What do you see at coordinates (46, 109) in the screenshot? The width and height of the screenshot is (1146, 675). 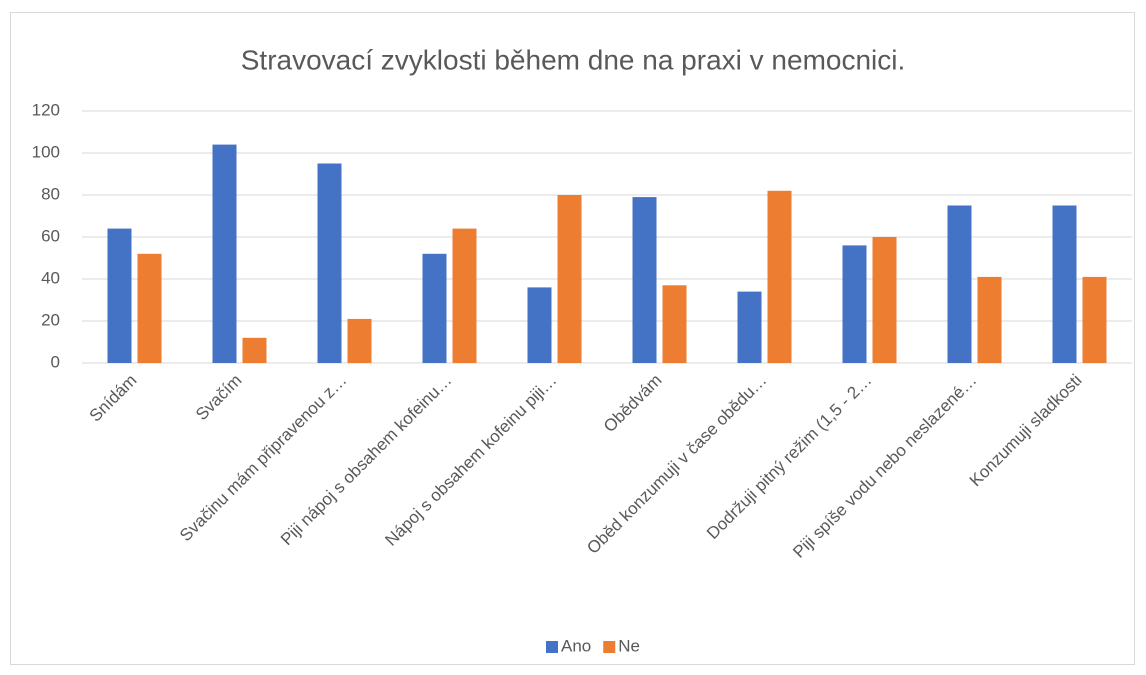 I see `y-tick-label: 120` at bounding box center [46, 109].